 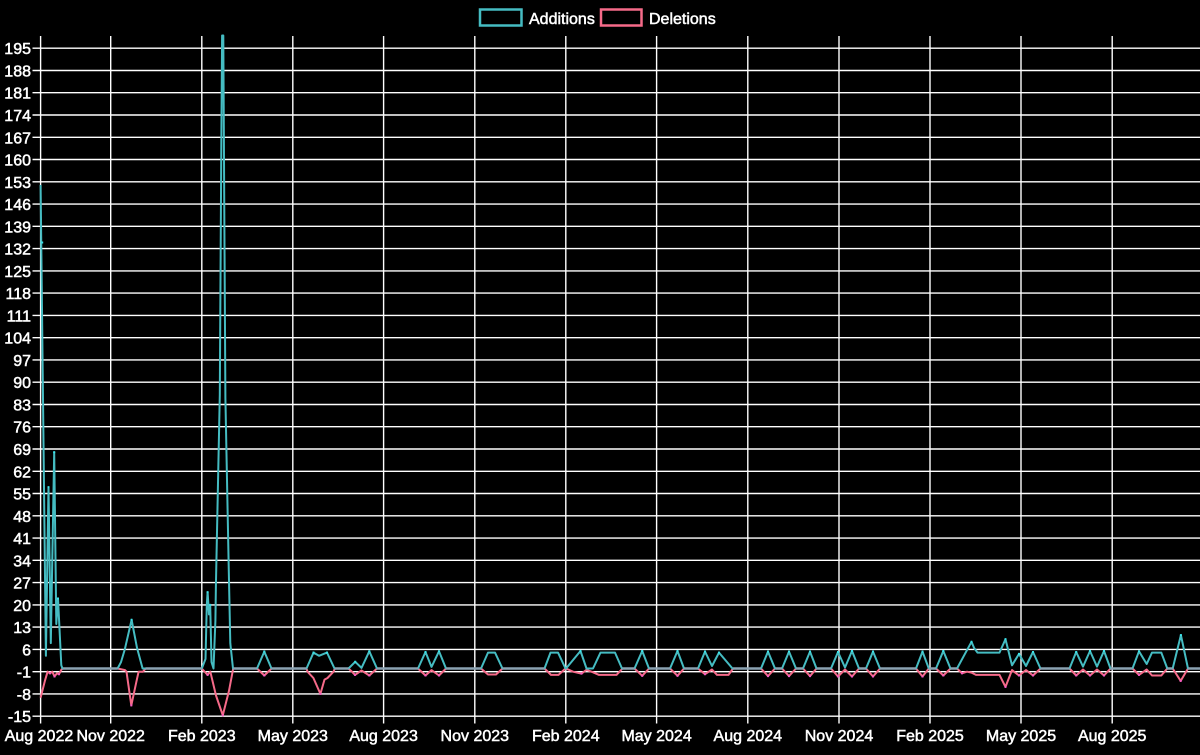 What do you see at coordinates (22, 606) in the screenshot?
I see `svg-text: 20` at bounding box center [22, 606].